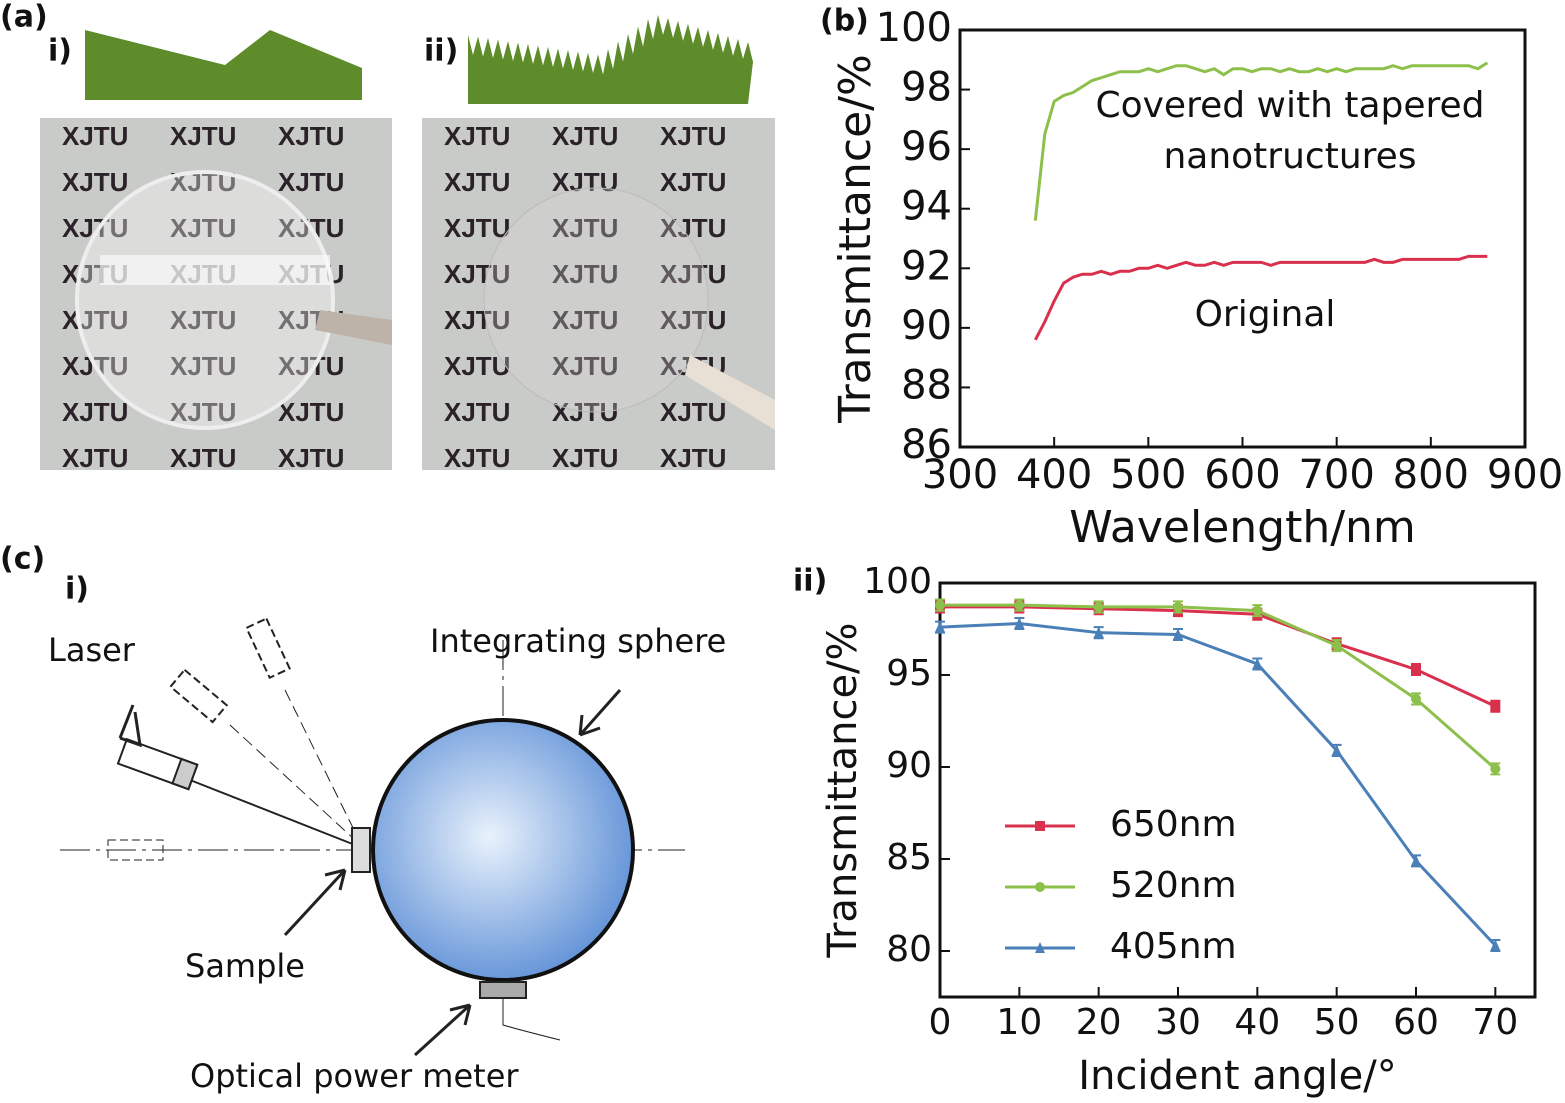 This screenshot has width=1565, height=1103. What do you see at coordinates (909, 949) in the screenshot?
I see `y-tick-label: 80` at bounding box center [909, 949].